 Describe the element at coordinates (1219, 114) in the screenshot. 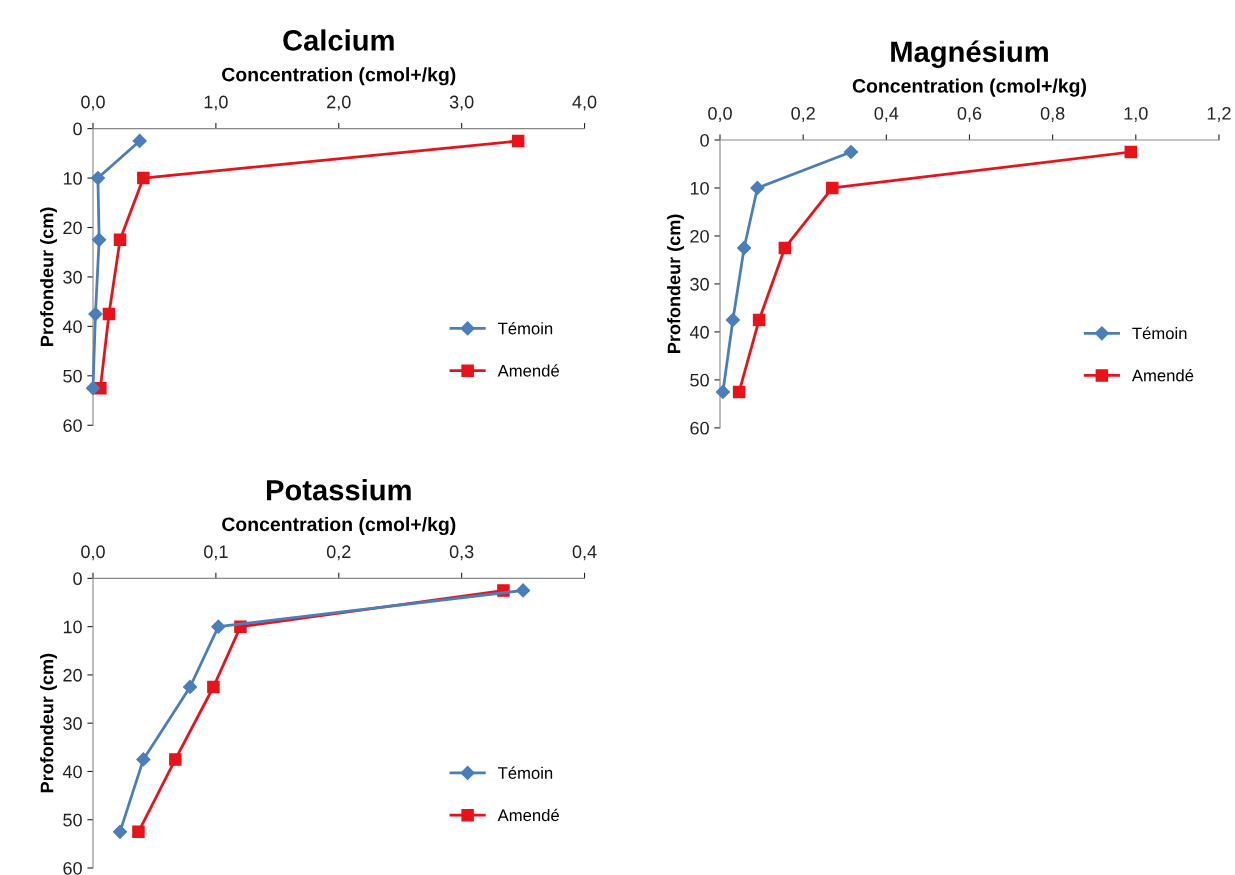

I see `x-tick-label: 1,2` at that location.